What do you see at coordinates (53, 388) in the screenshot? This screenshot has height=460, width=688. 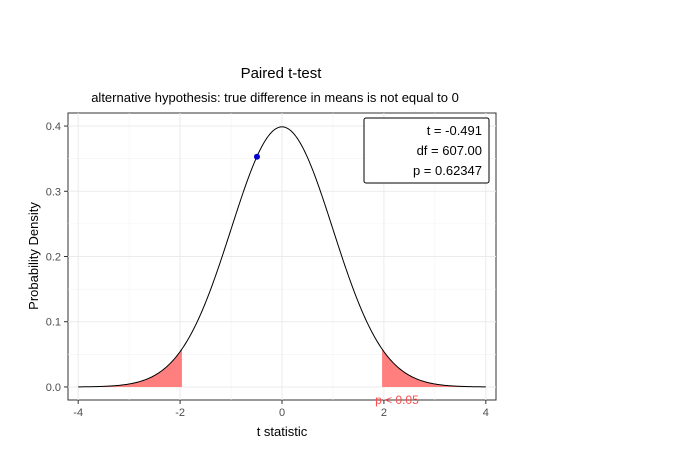 I see `y-tick-label: 0.0` at bounding box center [53, 388].